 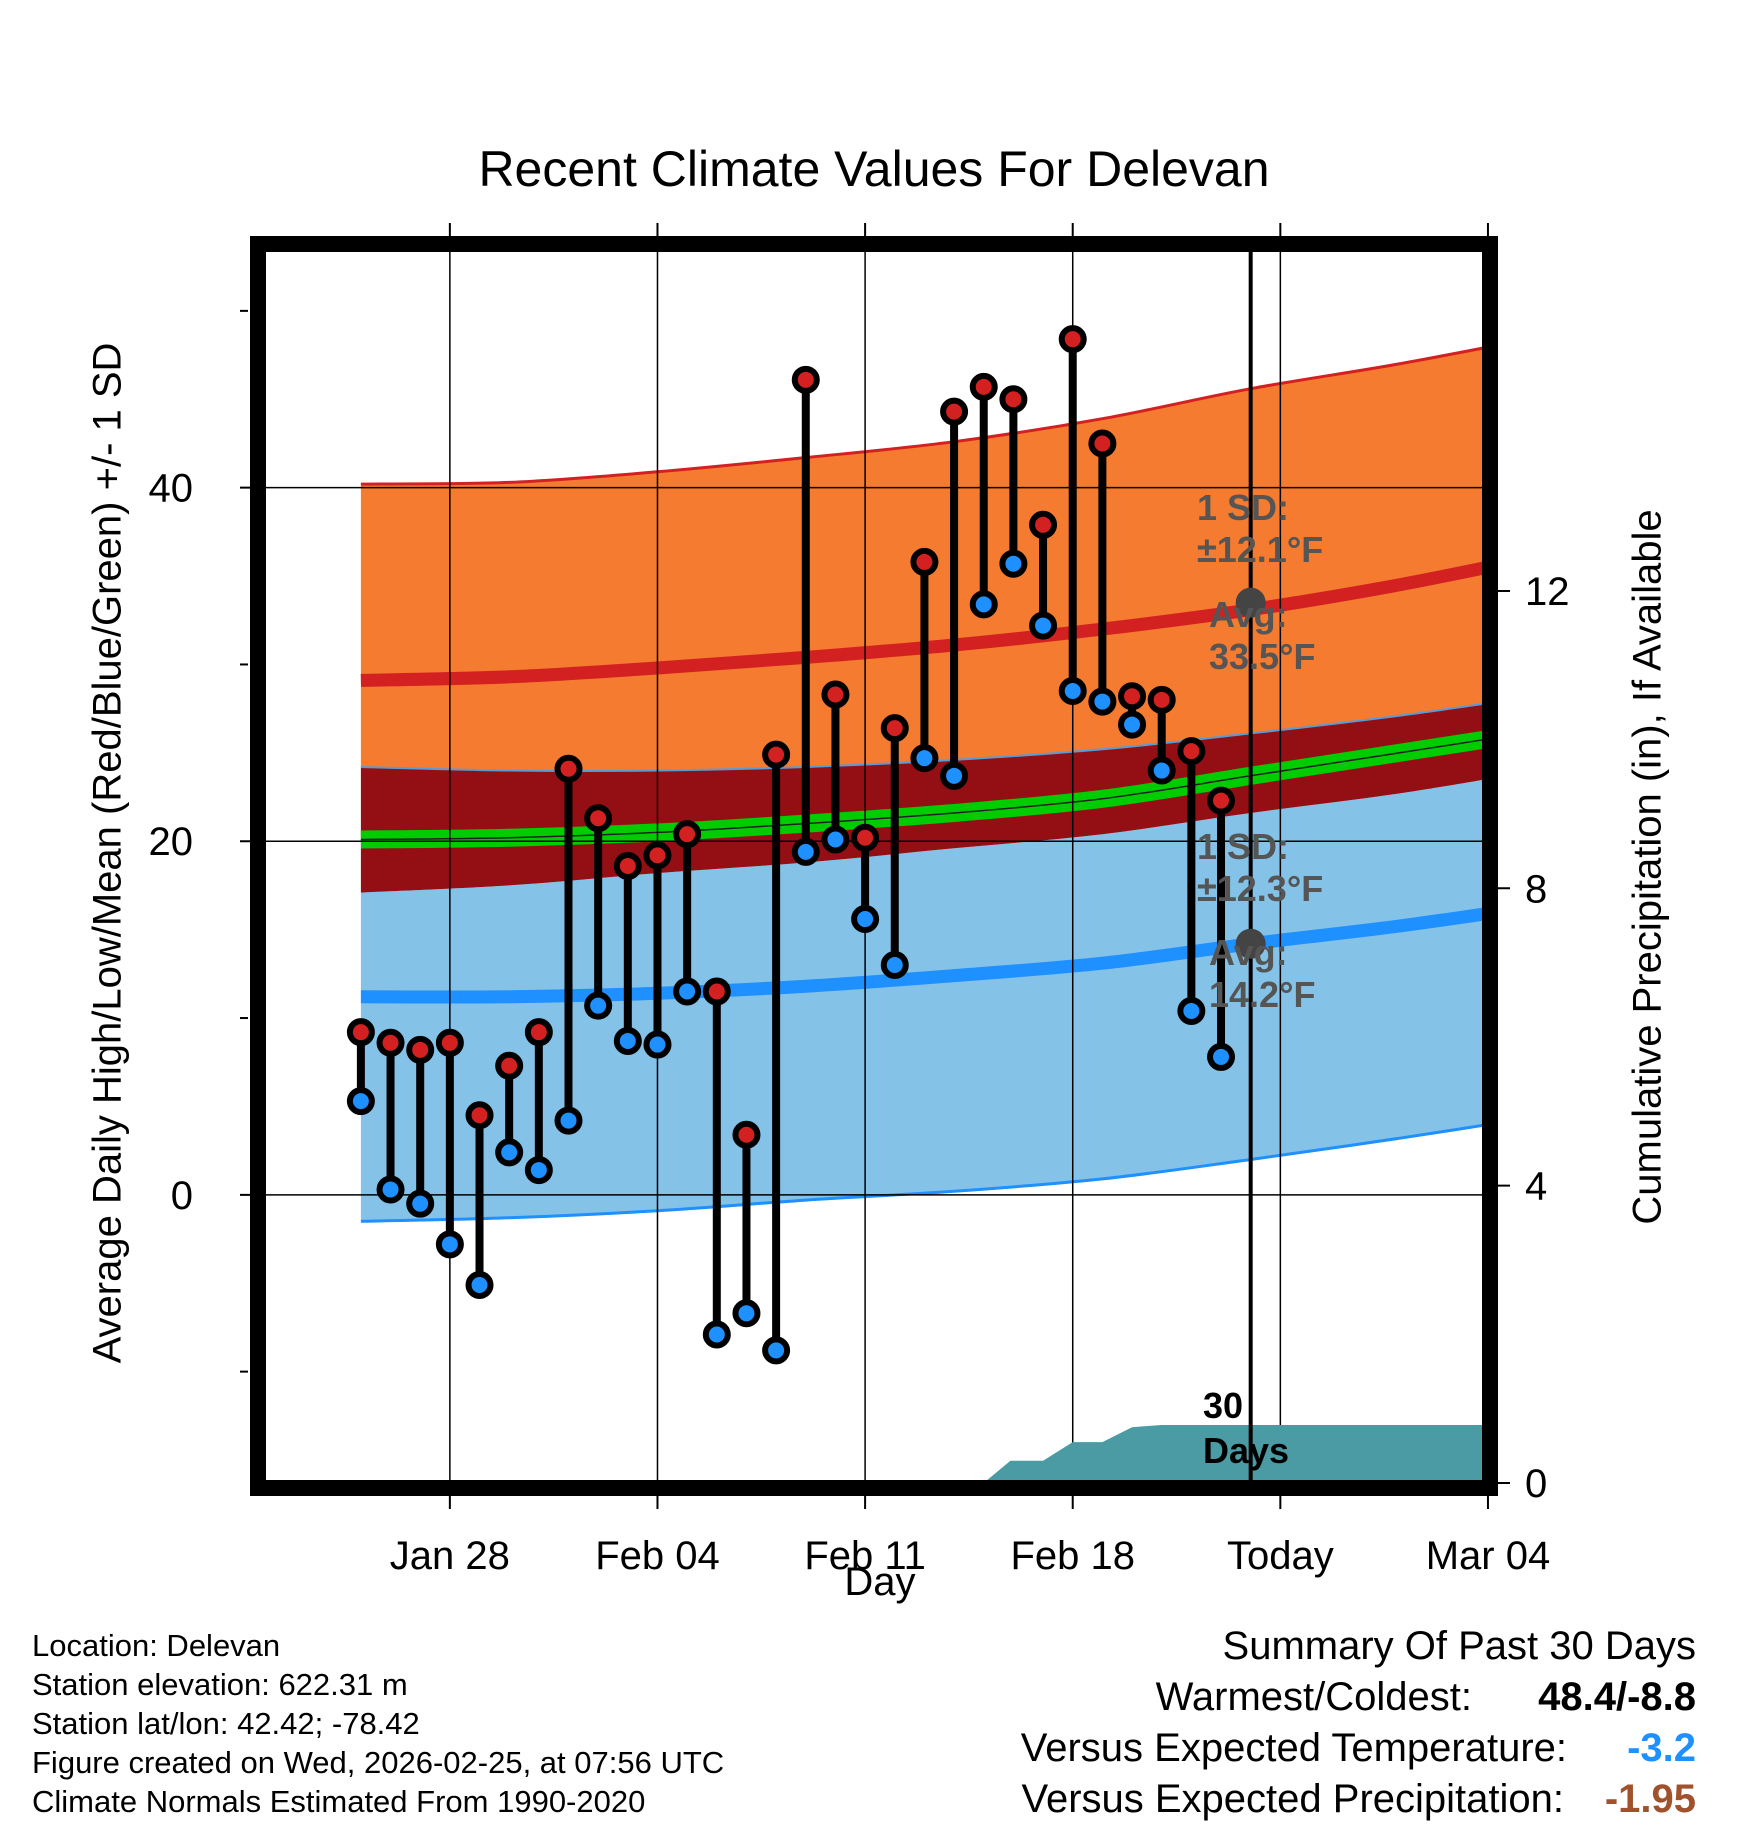 What do you see at coordinates (874, 169) in the screenshot?
I see `chart-title: Recent Climate Values For Delevan` at bounding box center [874, 169].